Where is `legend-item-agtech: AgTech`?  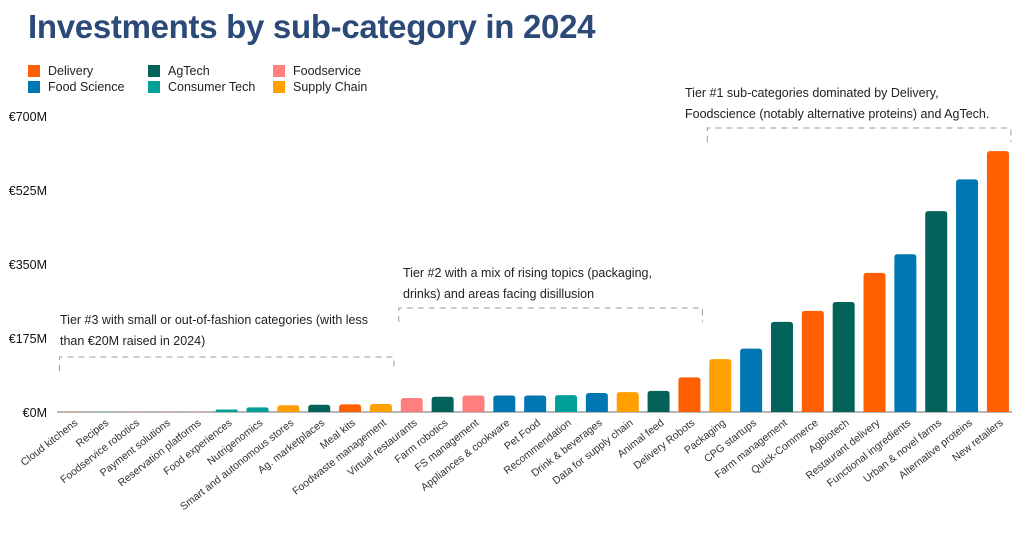
legend-item-agtech: AgTech is located at coordinates (210, 70).